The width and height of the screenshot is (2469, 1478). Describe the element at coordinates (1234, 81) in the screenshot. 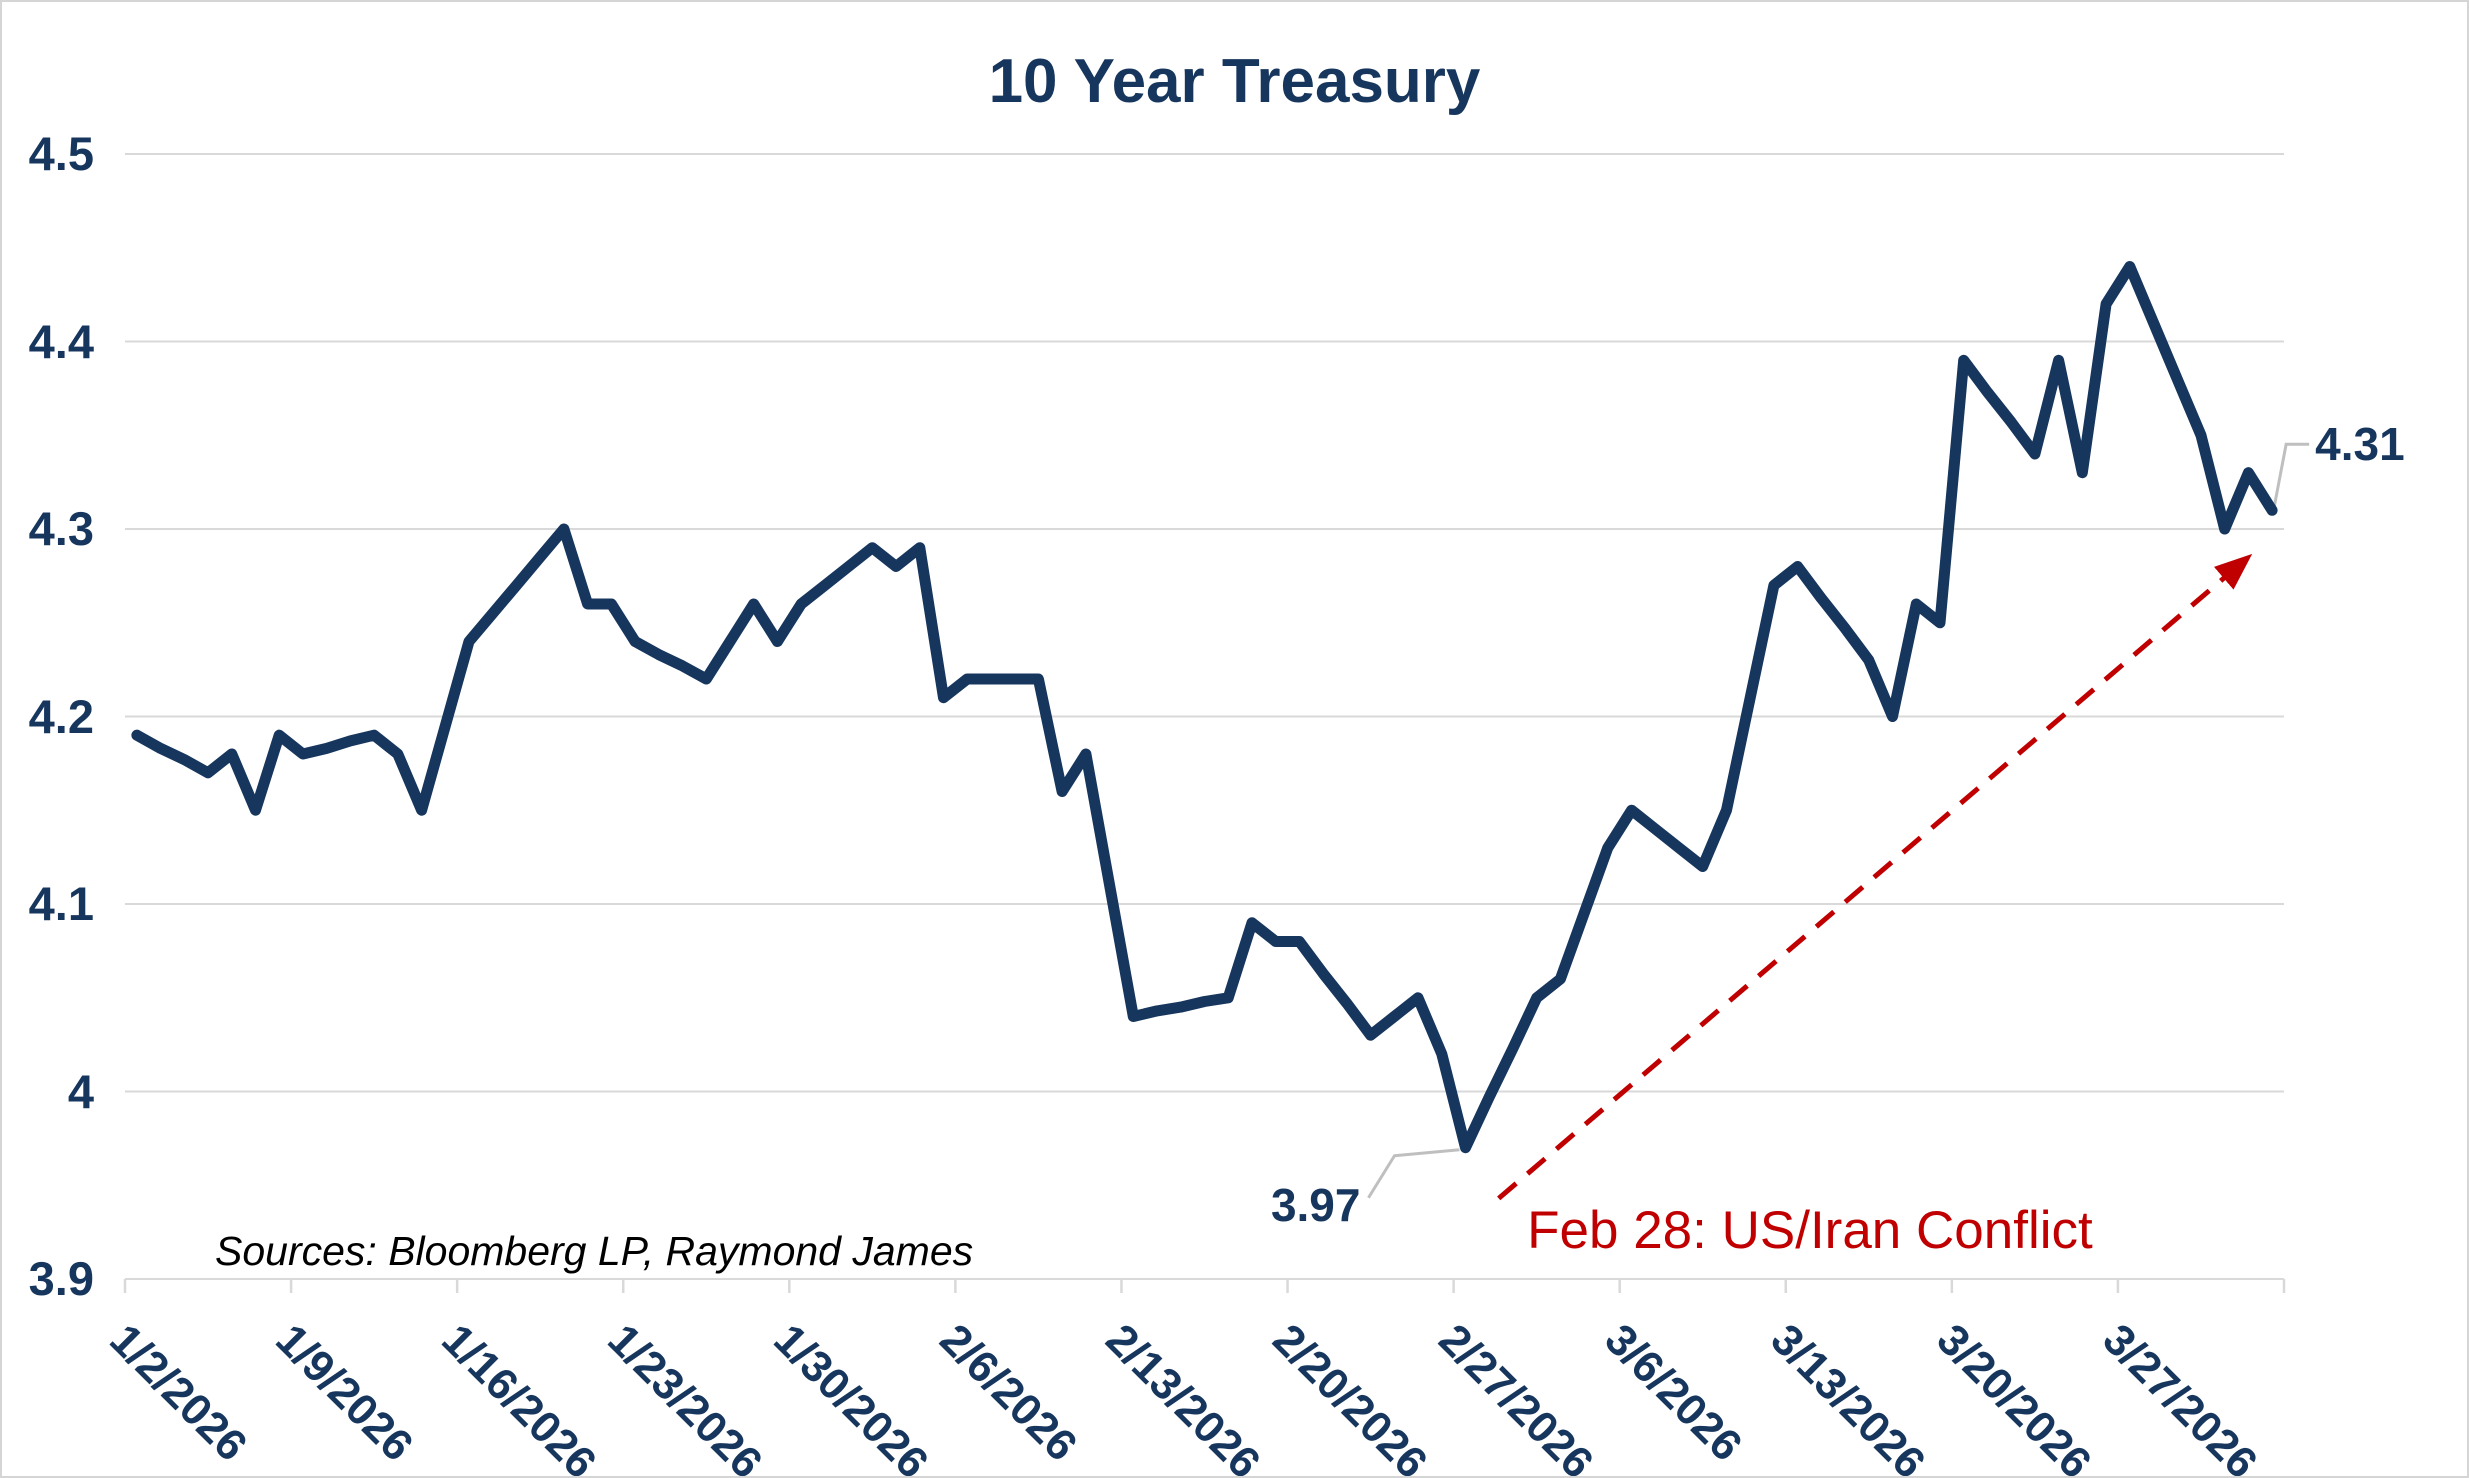

I see `chart-title: 10 Year Treasury` at that location.